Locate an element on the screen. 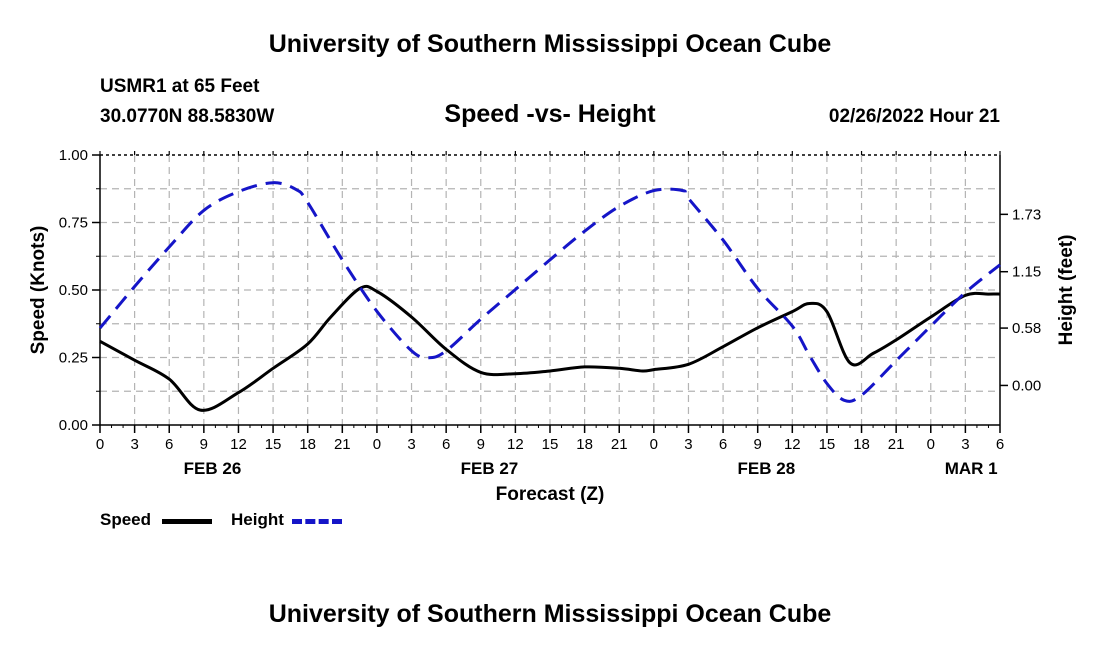 This screenshot has height=650, width=1100. x-date-label: FEB 28 is located at coordinates (767, 468).